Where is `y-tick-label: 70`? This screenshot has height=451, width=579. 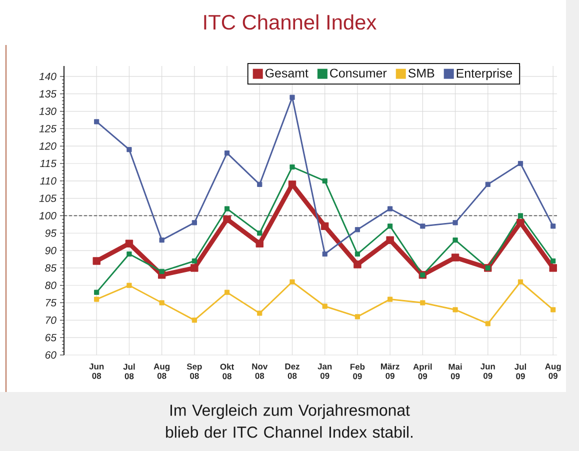 y-tick-label: 70 is located at coordinates (51, 320).